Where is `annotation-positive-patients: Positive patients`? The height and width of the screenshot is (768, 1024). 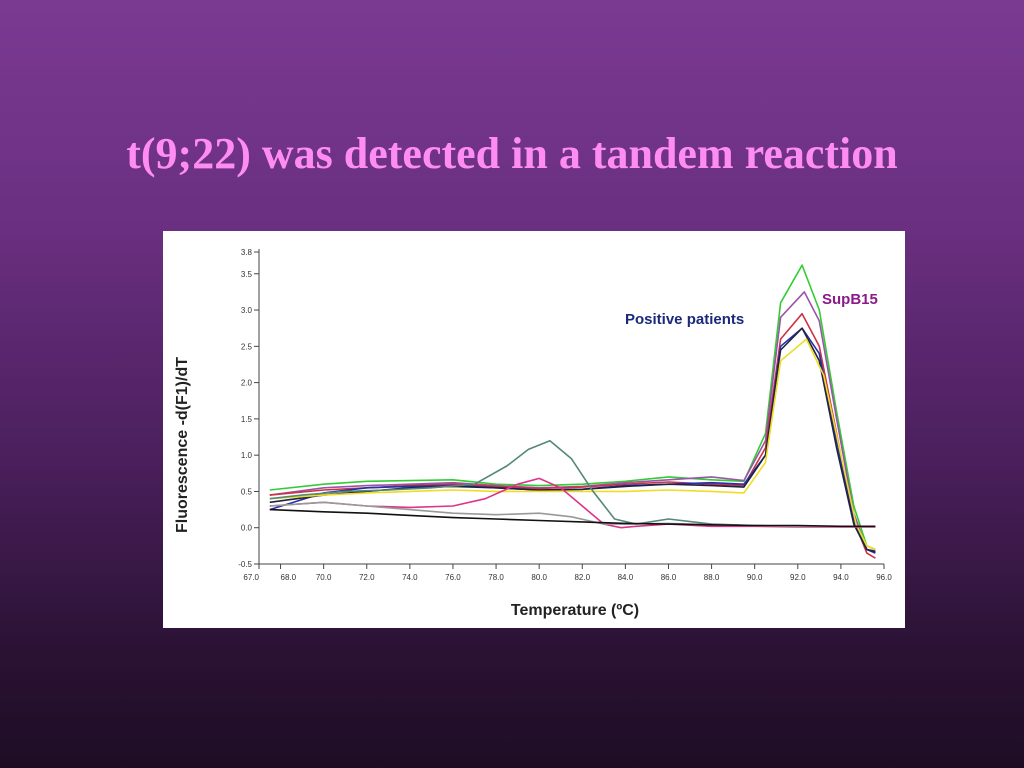
annotation-positive-patients: Positive patients is located at coordinates (685, 319).